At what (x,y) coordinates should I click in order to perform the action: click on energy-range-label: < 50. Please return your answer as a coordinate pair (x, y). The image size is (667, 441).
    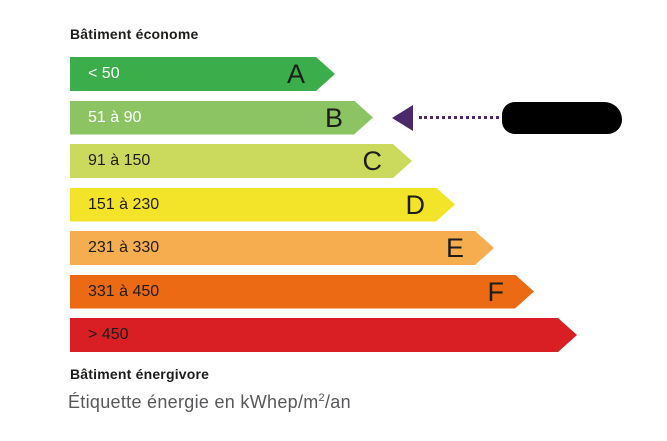
    Looking at the image, I should click on (104, 73).